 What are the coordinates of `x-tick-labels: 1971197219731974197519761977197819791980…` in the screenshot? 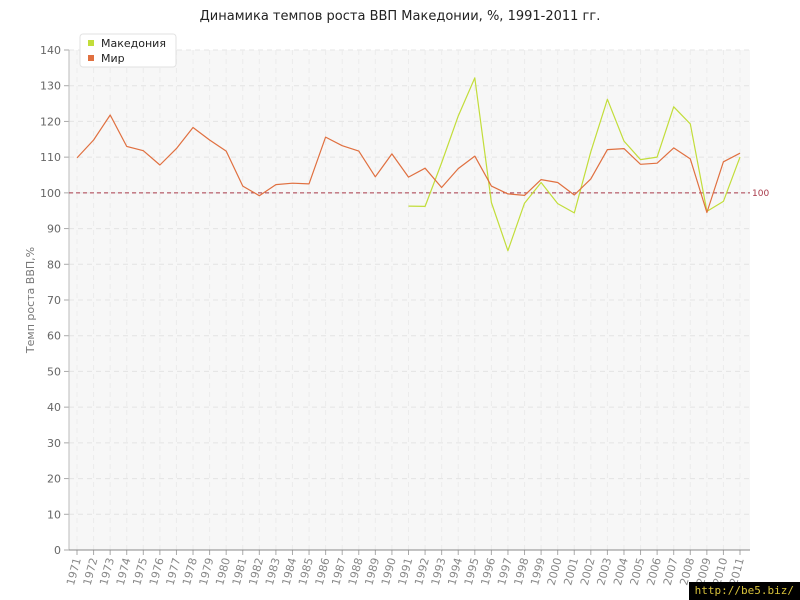 It's located at (405, 571).